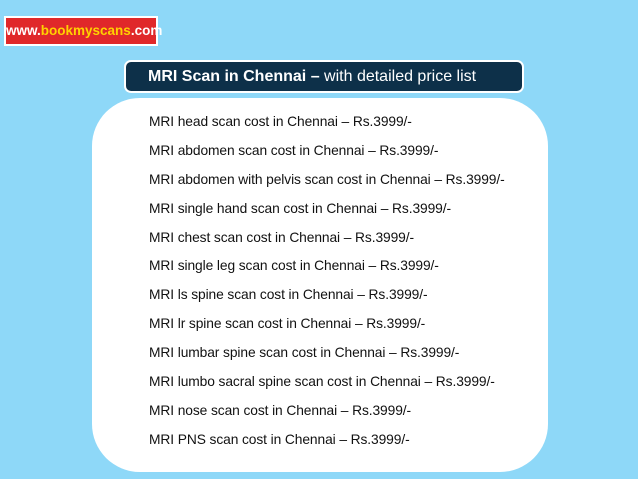 This screenshot has height=479, width=638. Describe the element at coordinates (279, 439) in the screenshot. I see `price-item-pns: MRI PNS scan cost in Chennai – Rs.3999/-` at that location.